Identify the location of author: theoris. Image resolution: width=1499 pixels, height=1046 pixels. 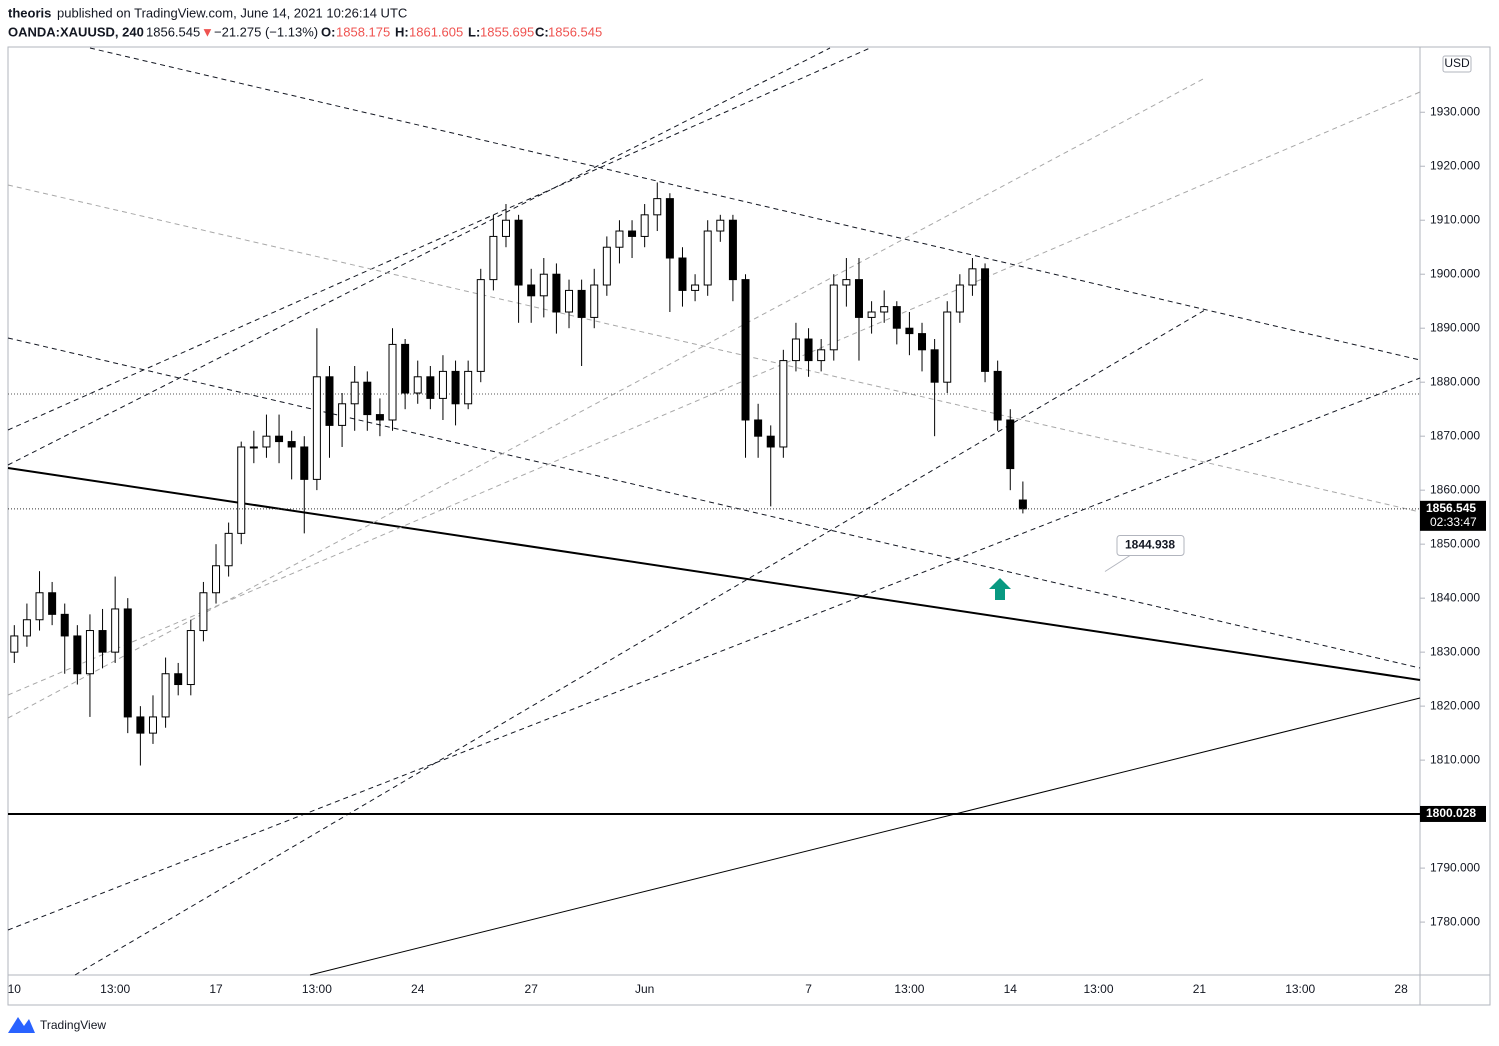
(29, 12).